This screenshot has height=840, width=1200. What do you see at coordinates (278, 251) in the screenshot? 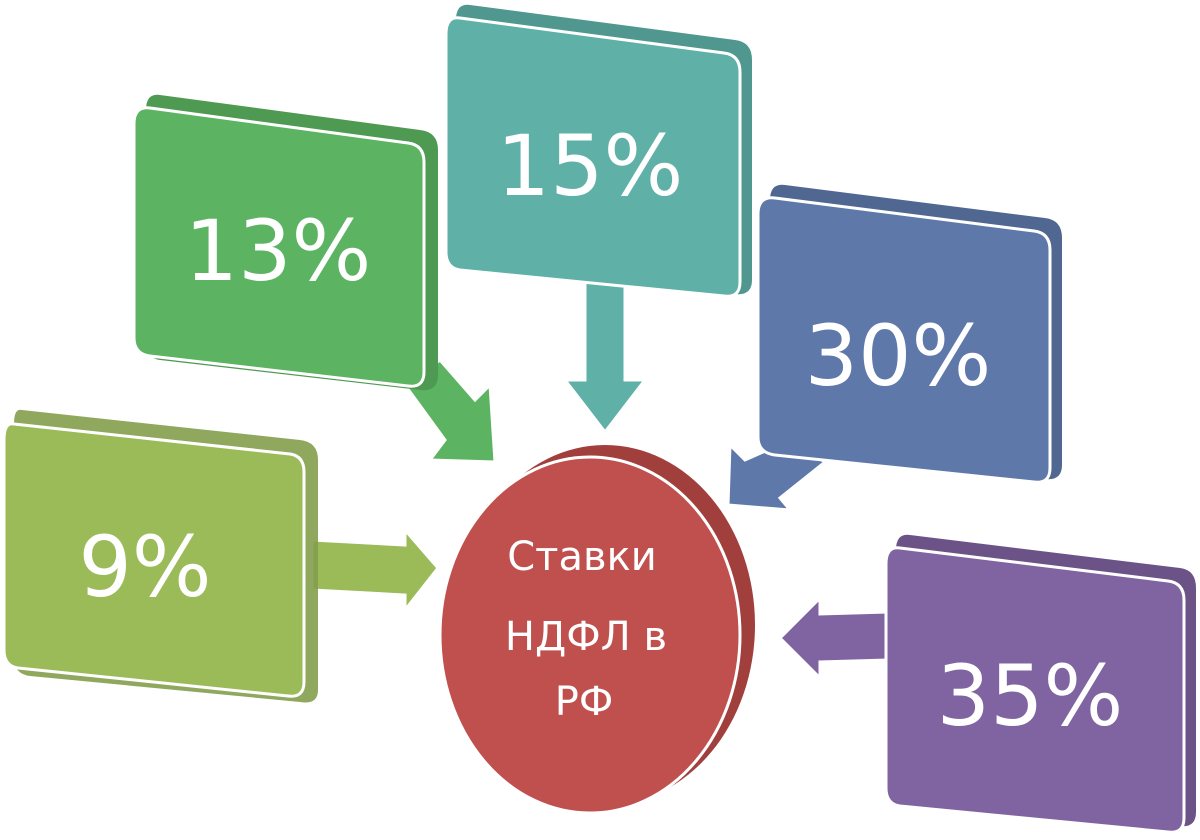
I see `rate-label-13: 13%` at bounding box center [278, 251].